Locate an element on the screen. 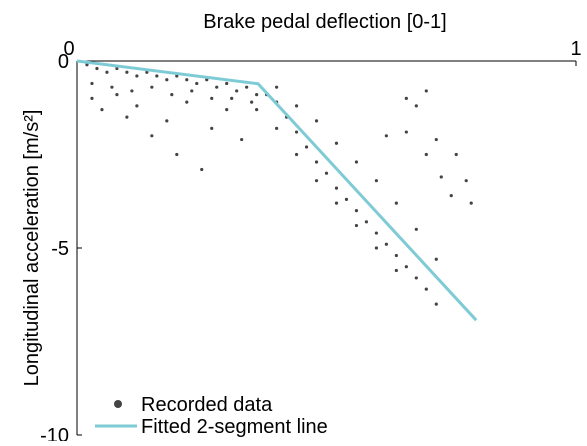 Image resolution: width=587 pixels, height=446 pixels. x-tick-label: 0 is located at coordinates (68, 49).